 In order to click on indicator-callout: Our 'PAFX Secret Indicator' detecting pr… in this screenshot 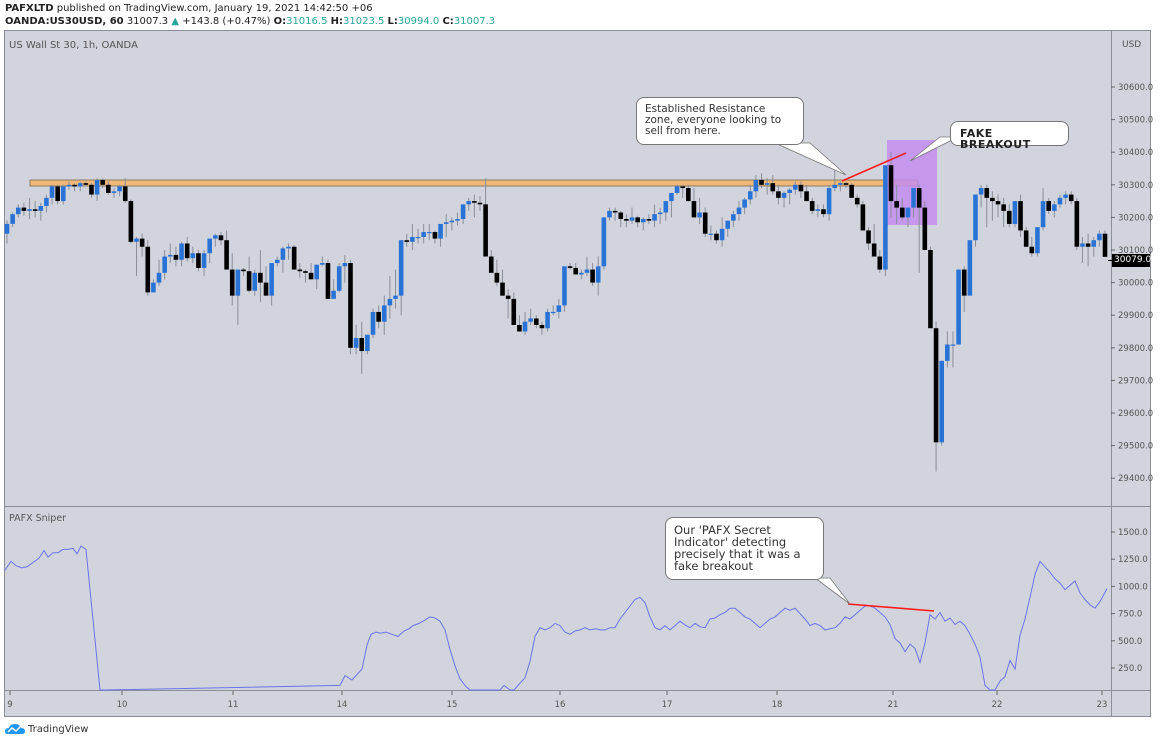, I will do `click(744, 548)`.